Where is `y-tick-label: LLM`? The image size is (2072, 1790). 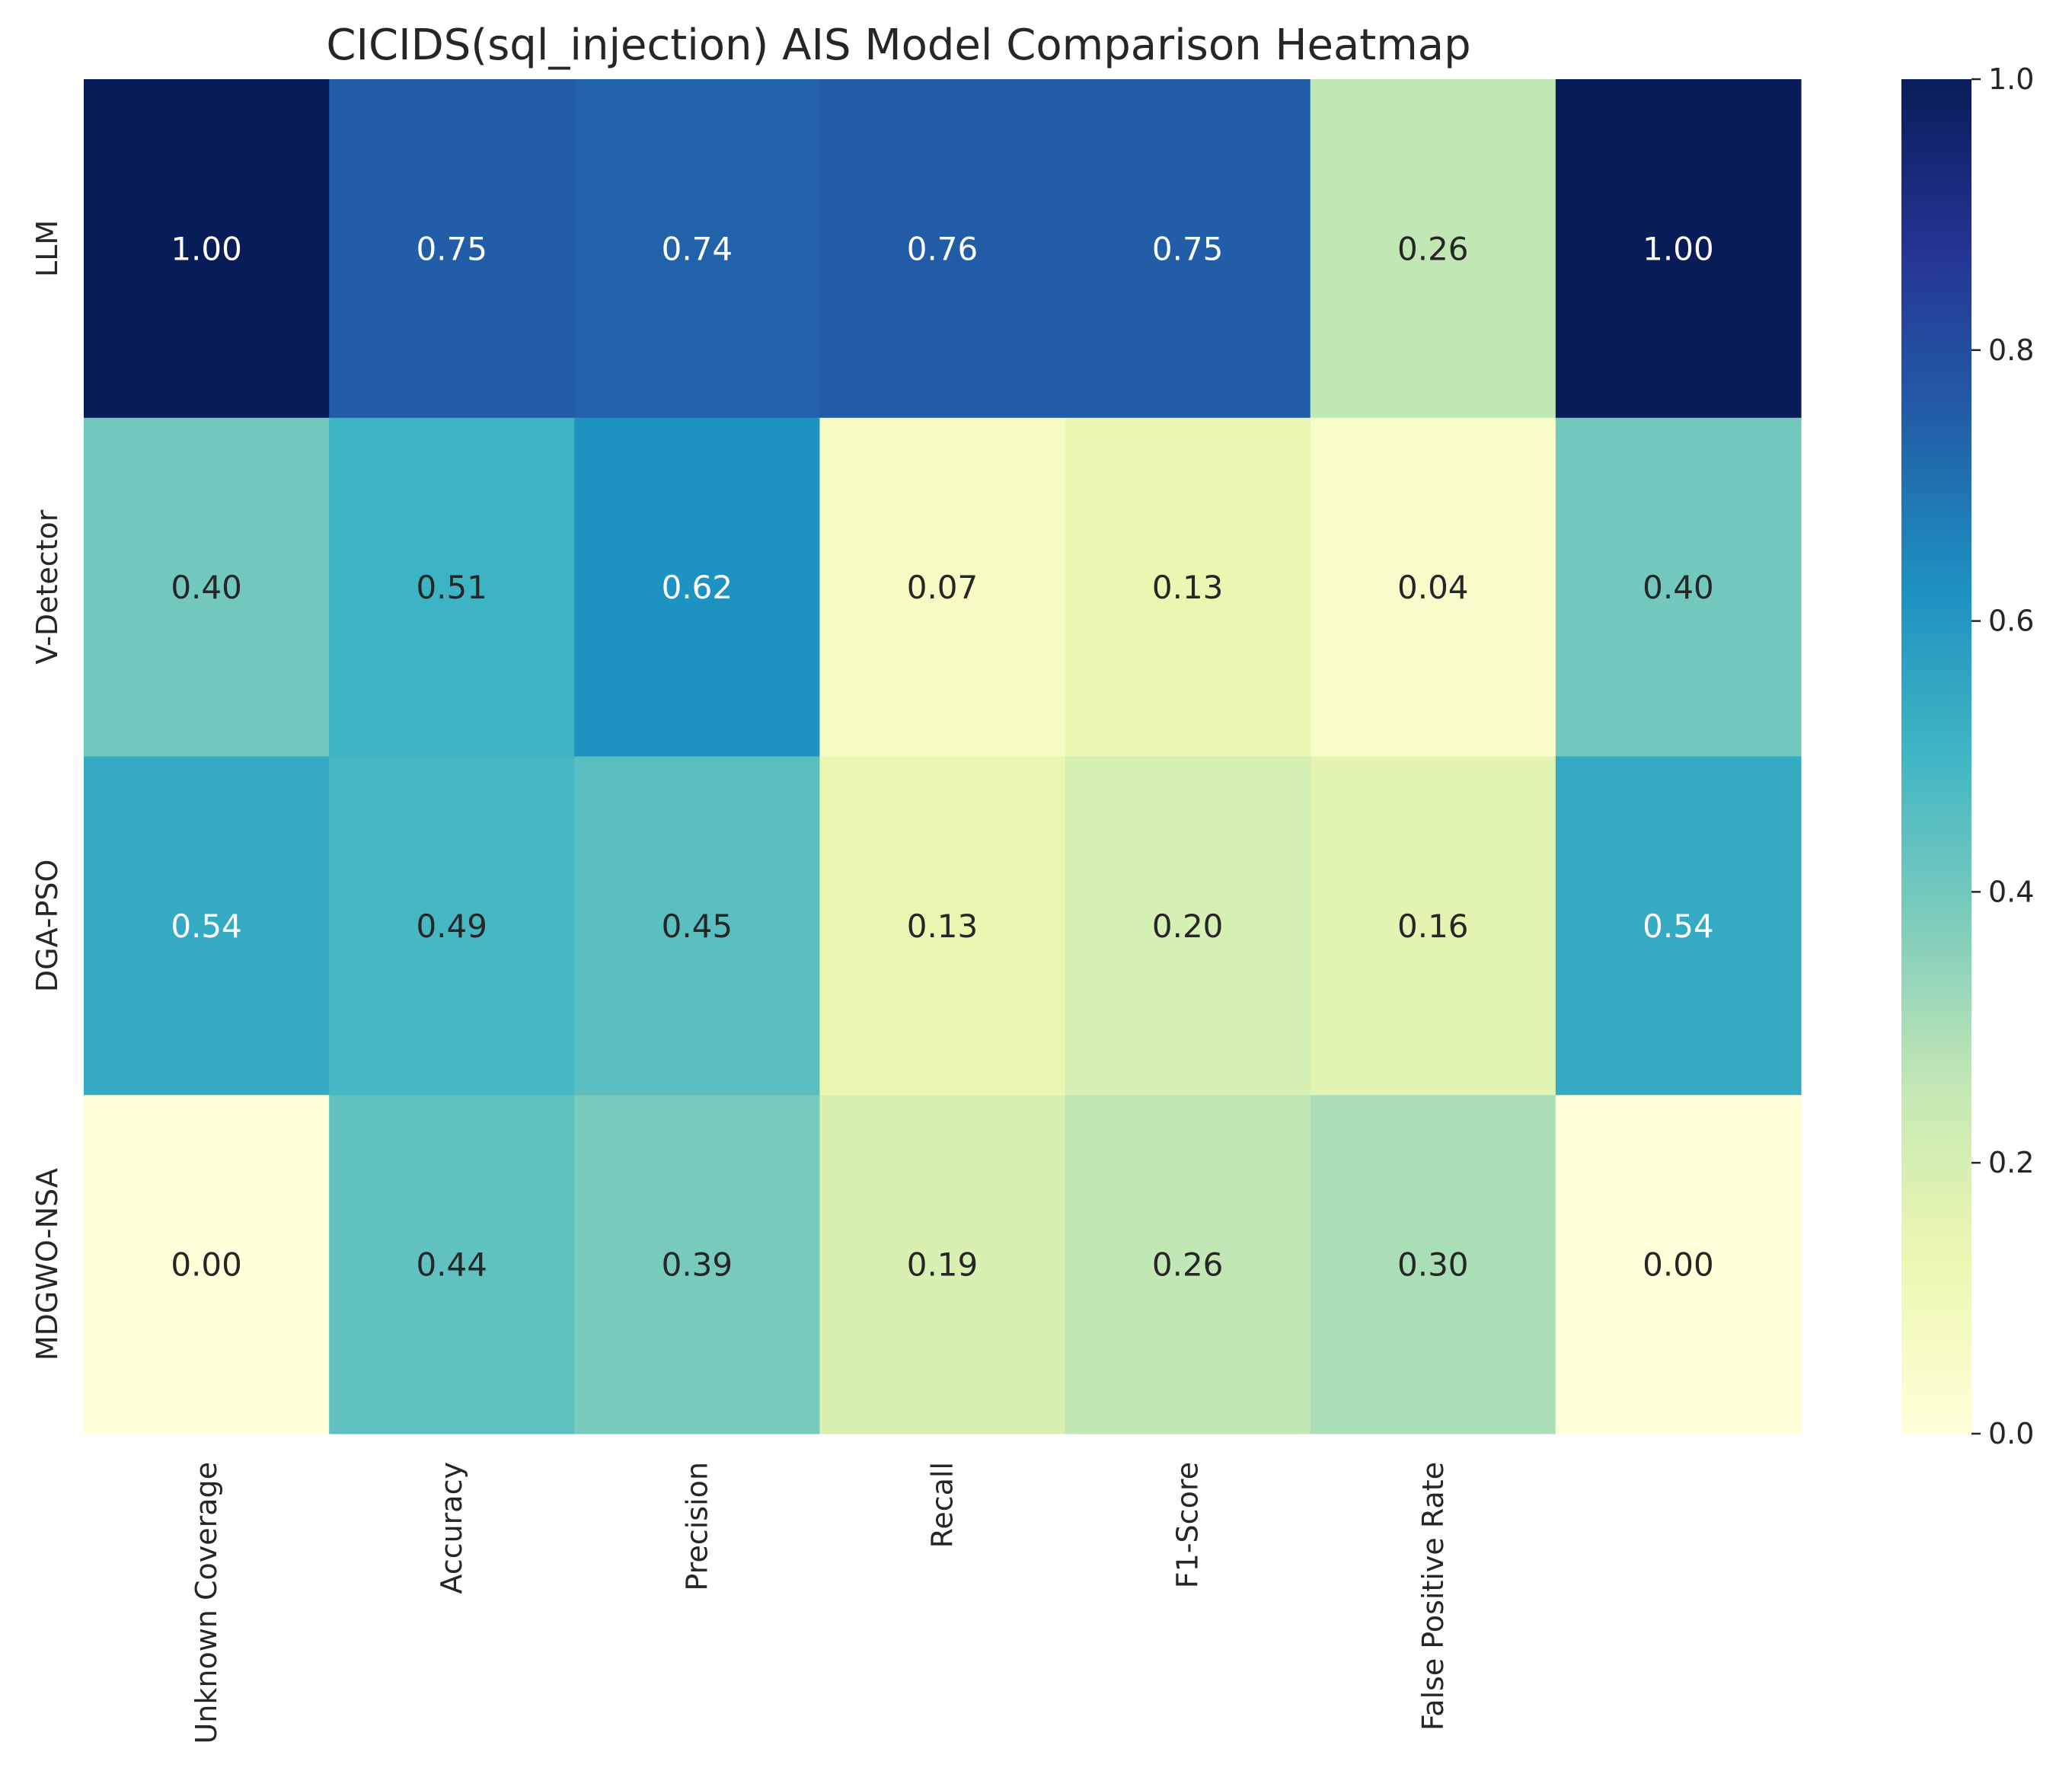
y-tick-label: LLM is located at coordinates (47, 248).